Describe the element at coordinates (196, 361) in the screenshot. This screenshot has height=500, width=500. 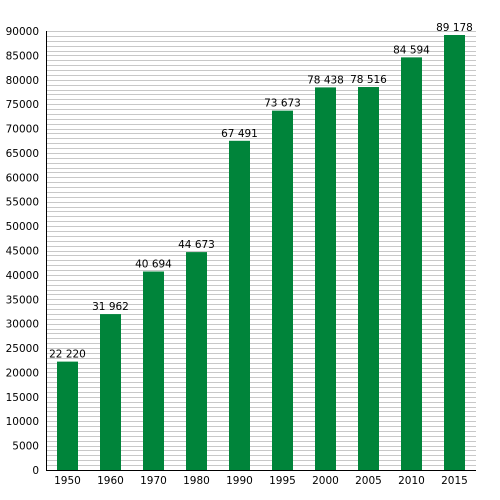
I see `bar-1980` at that location.